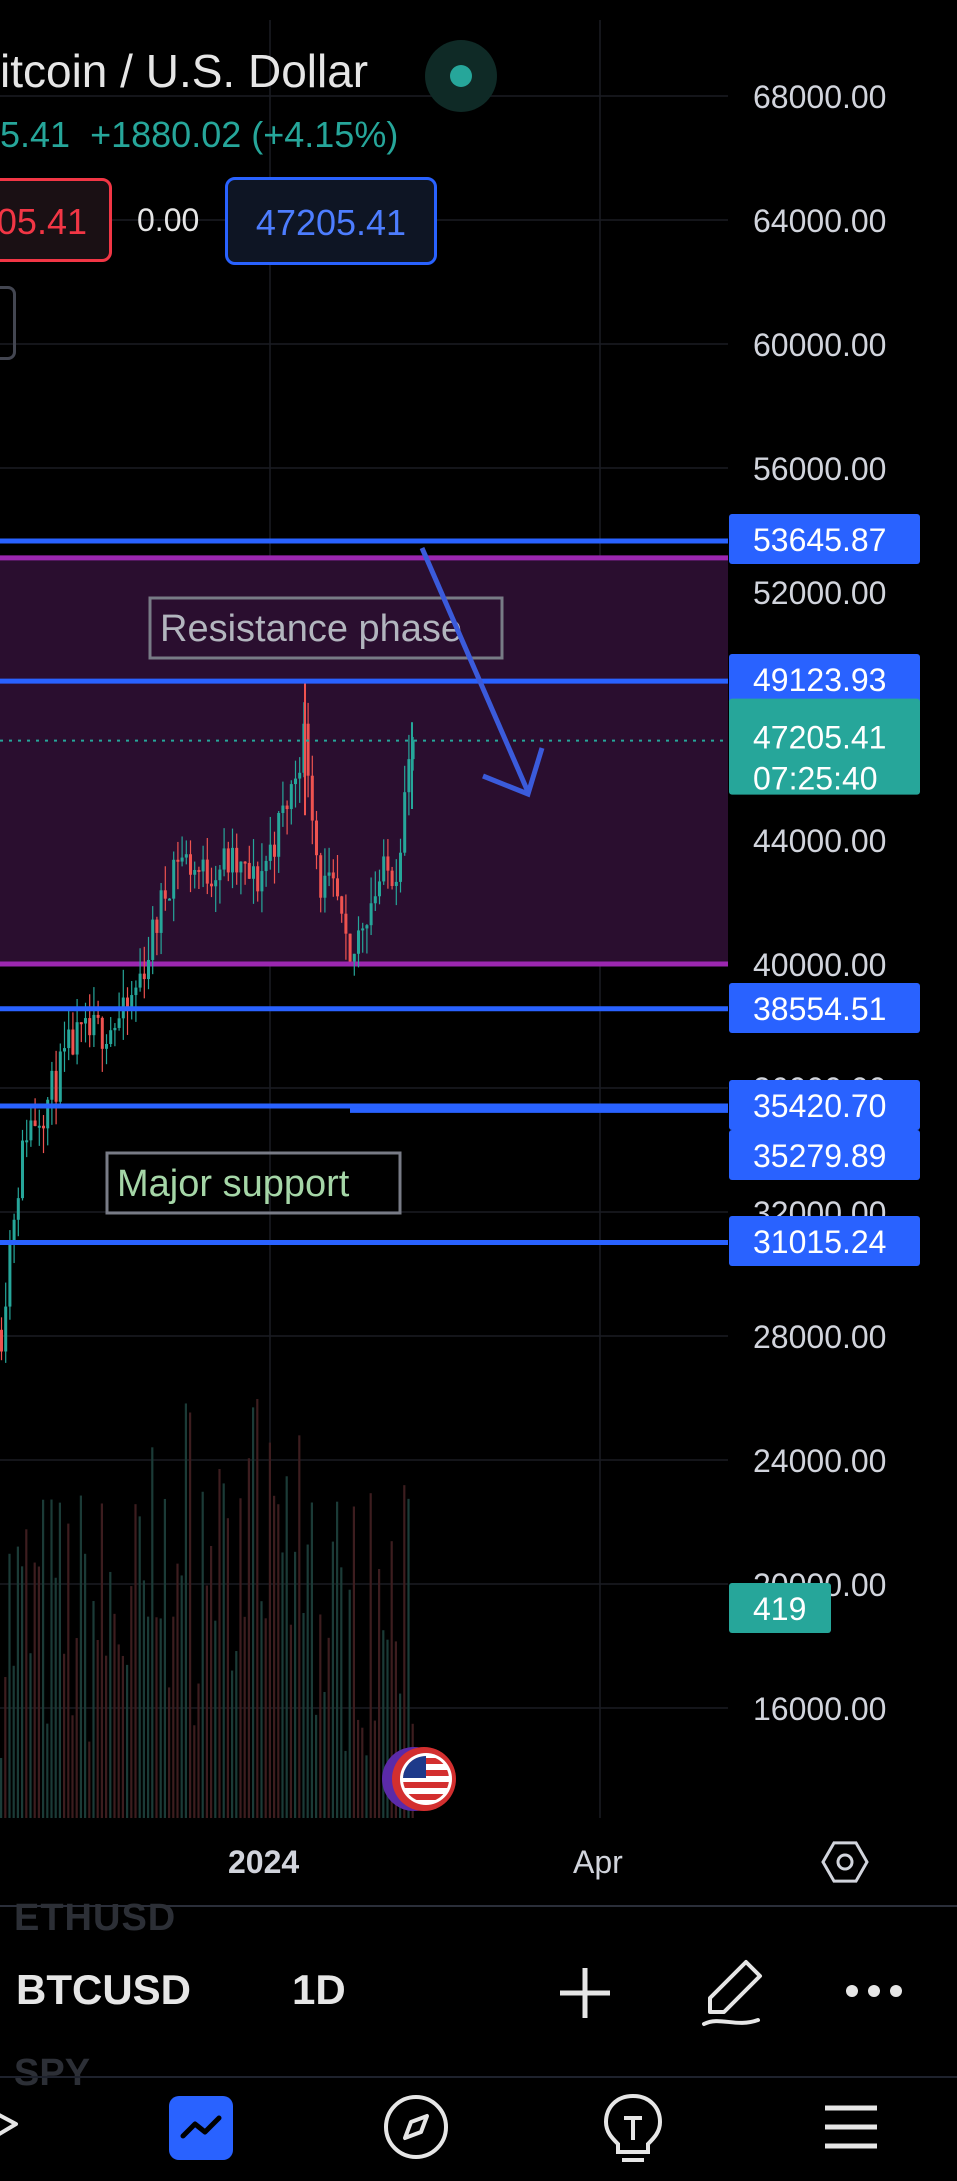  I want to click on price-tick-label: 16000.00, so click(819, 1709).